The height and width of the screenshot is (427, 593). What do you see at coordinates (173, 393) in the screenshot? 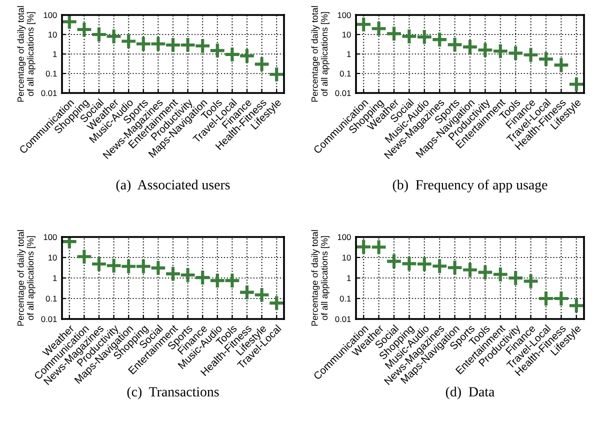
I see `text: (c) Transactions` at bounding box center [173, 393].